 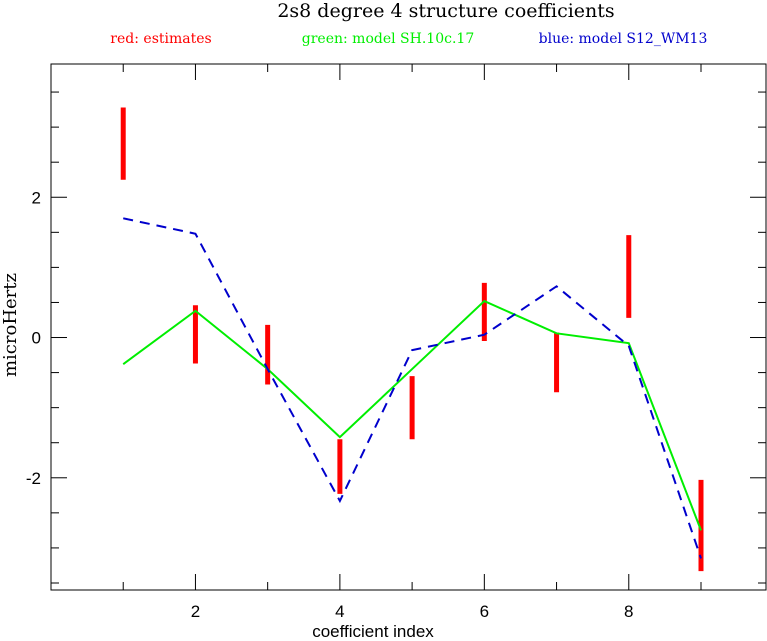 I want to click on x-tick-label: 6, so click(x=484, y=611).